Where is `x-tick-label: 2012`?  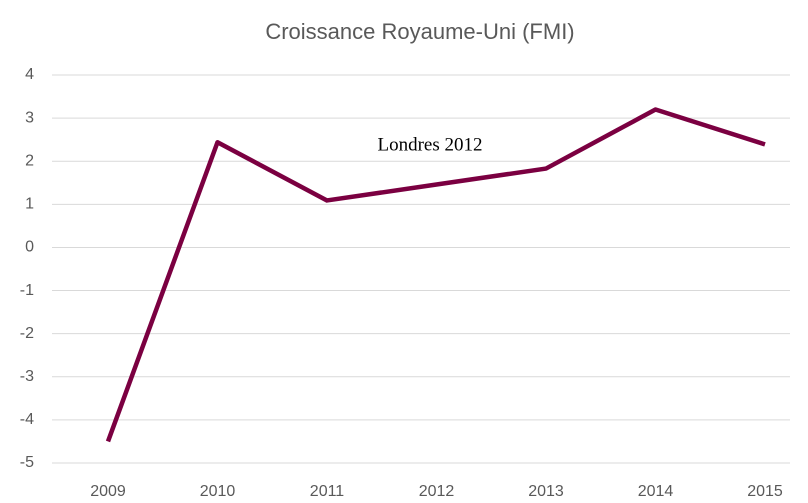
x-tick-label: 2012 is located at coordinates (437, 491).